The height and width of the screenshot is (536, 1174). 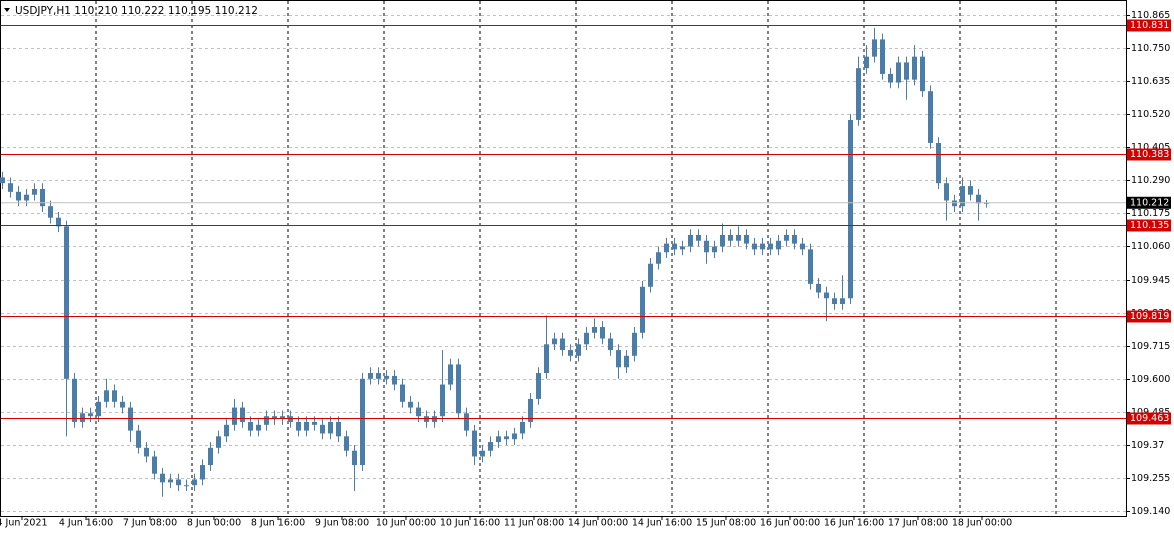 I want to click on x-tick-label: 7 Jun 08:00, so click(x=150, y=523).